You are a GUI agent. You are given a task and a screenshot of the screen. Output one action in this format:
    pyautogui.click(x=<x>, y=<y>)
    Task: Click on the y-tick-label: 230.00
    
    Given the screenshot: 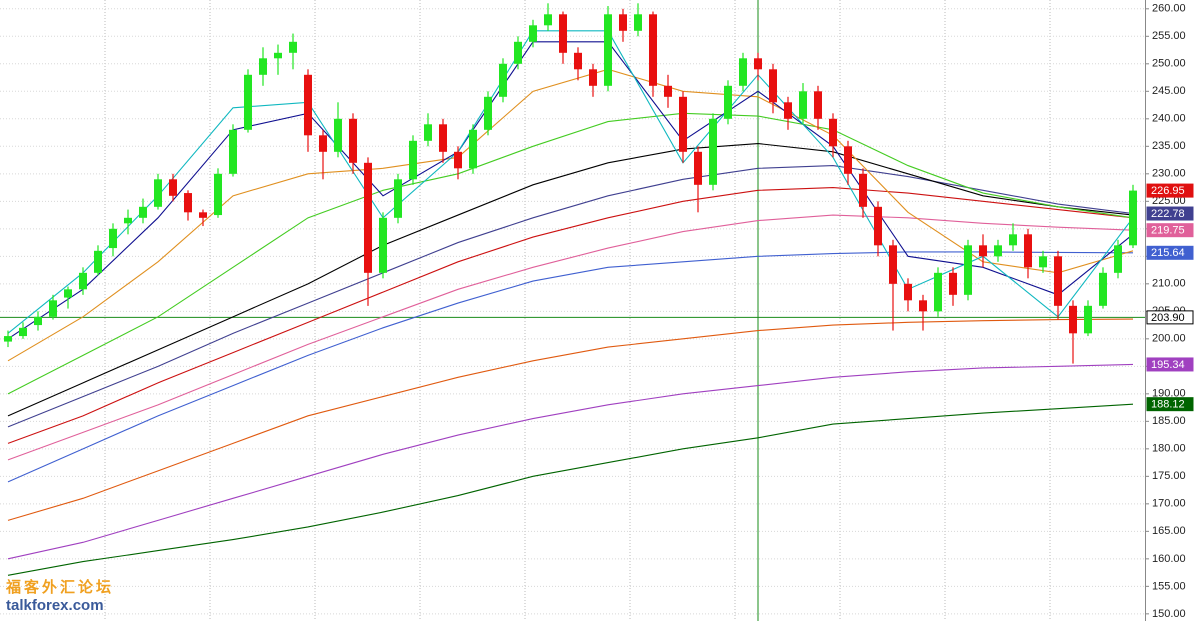 What is the action you would take?
    pyautogui.click(x=1169, y=174)
    